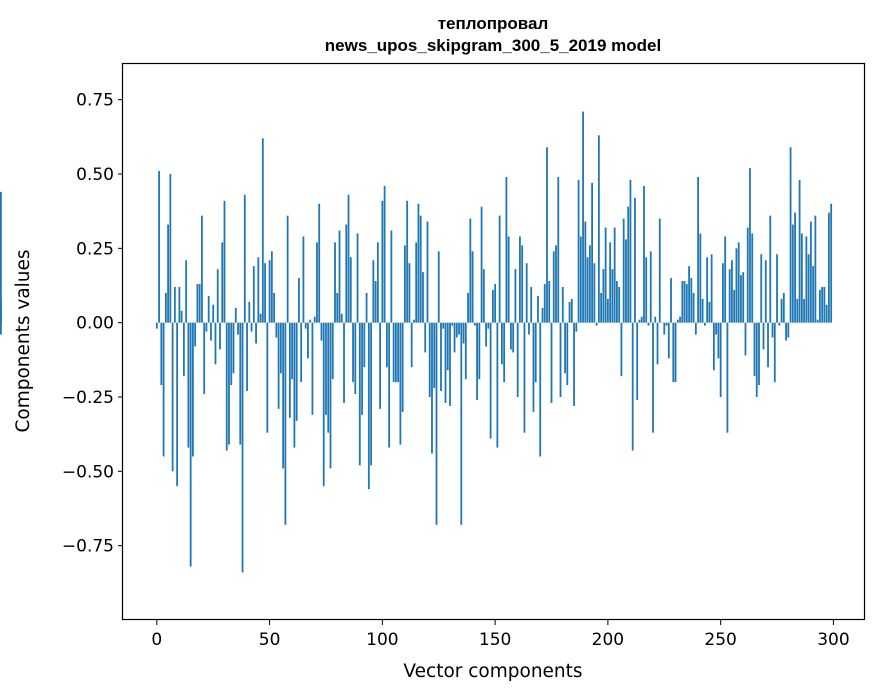 The image size is (880, 696). Describe the element at coordinates (95, 101) in the screenshot. I see `y-tick-label: 0.75` at that location.